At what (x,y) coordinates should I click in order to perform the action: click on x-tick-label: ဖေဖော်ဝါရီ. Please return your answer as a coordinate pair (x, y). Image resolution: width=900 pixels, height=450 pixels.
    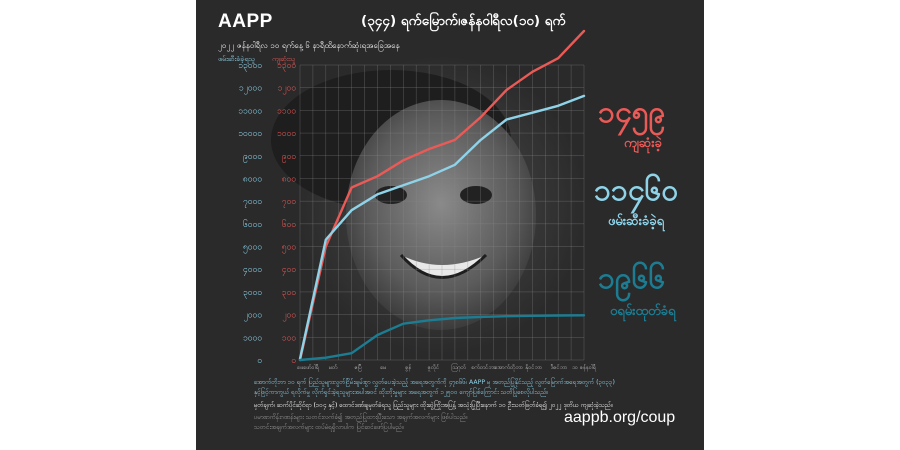
    Looking at the image, I should click on (308, 367).